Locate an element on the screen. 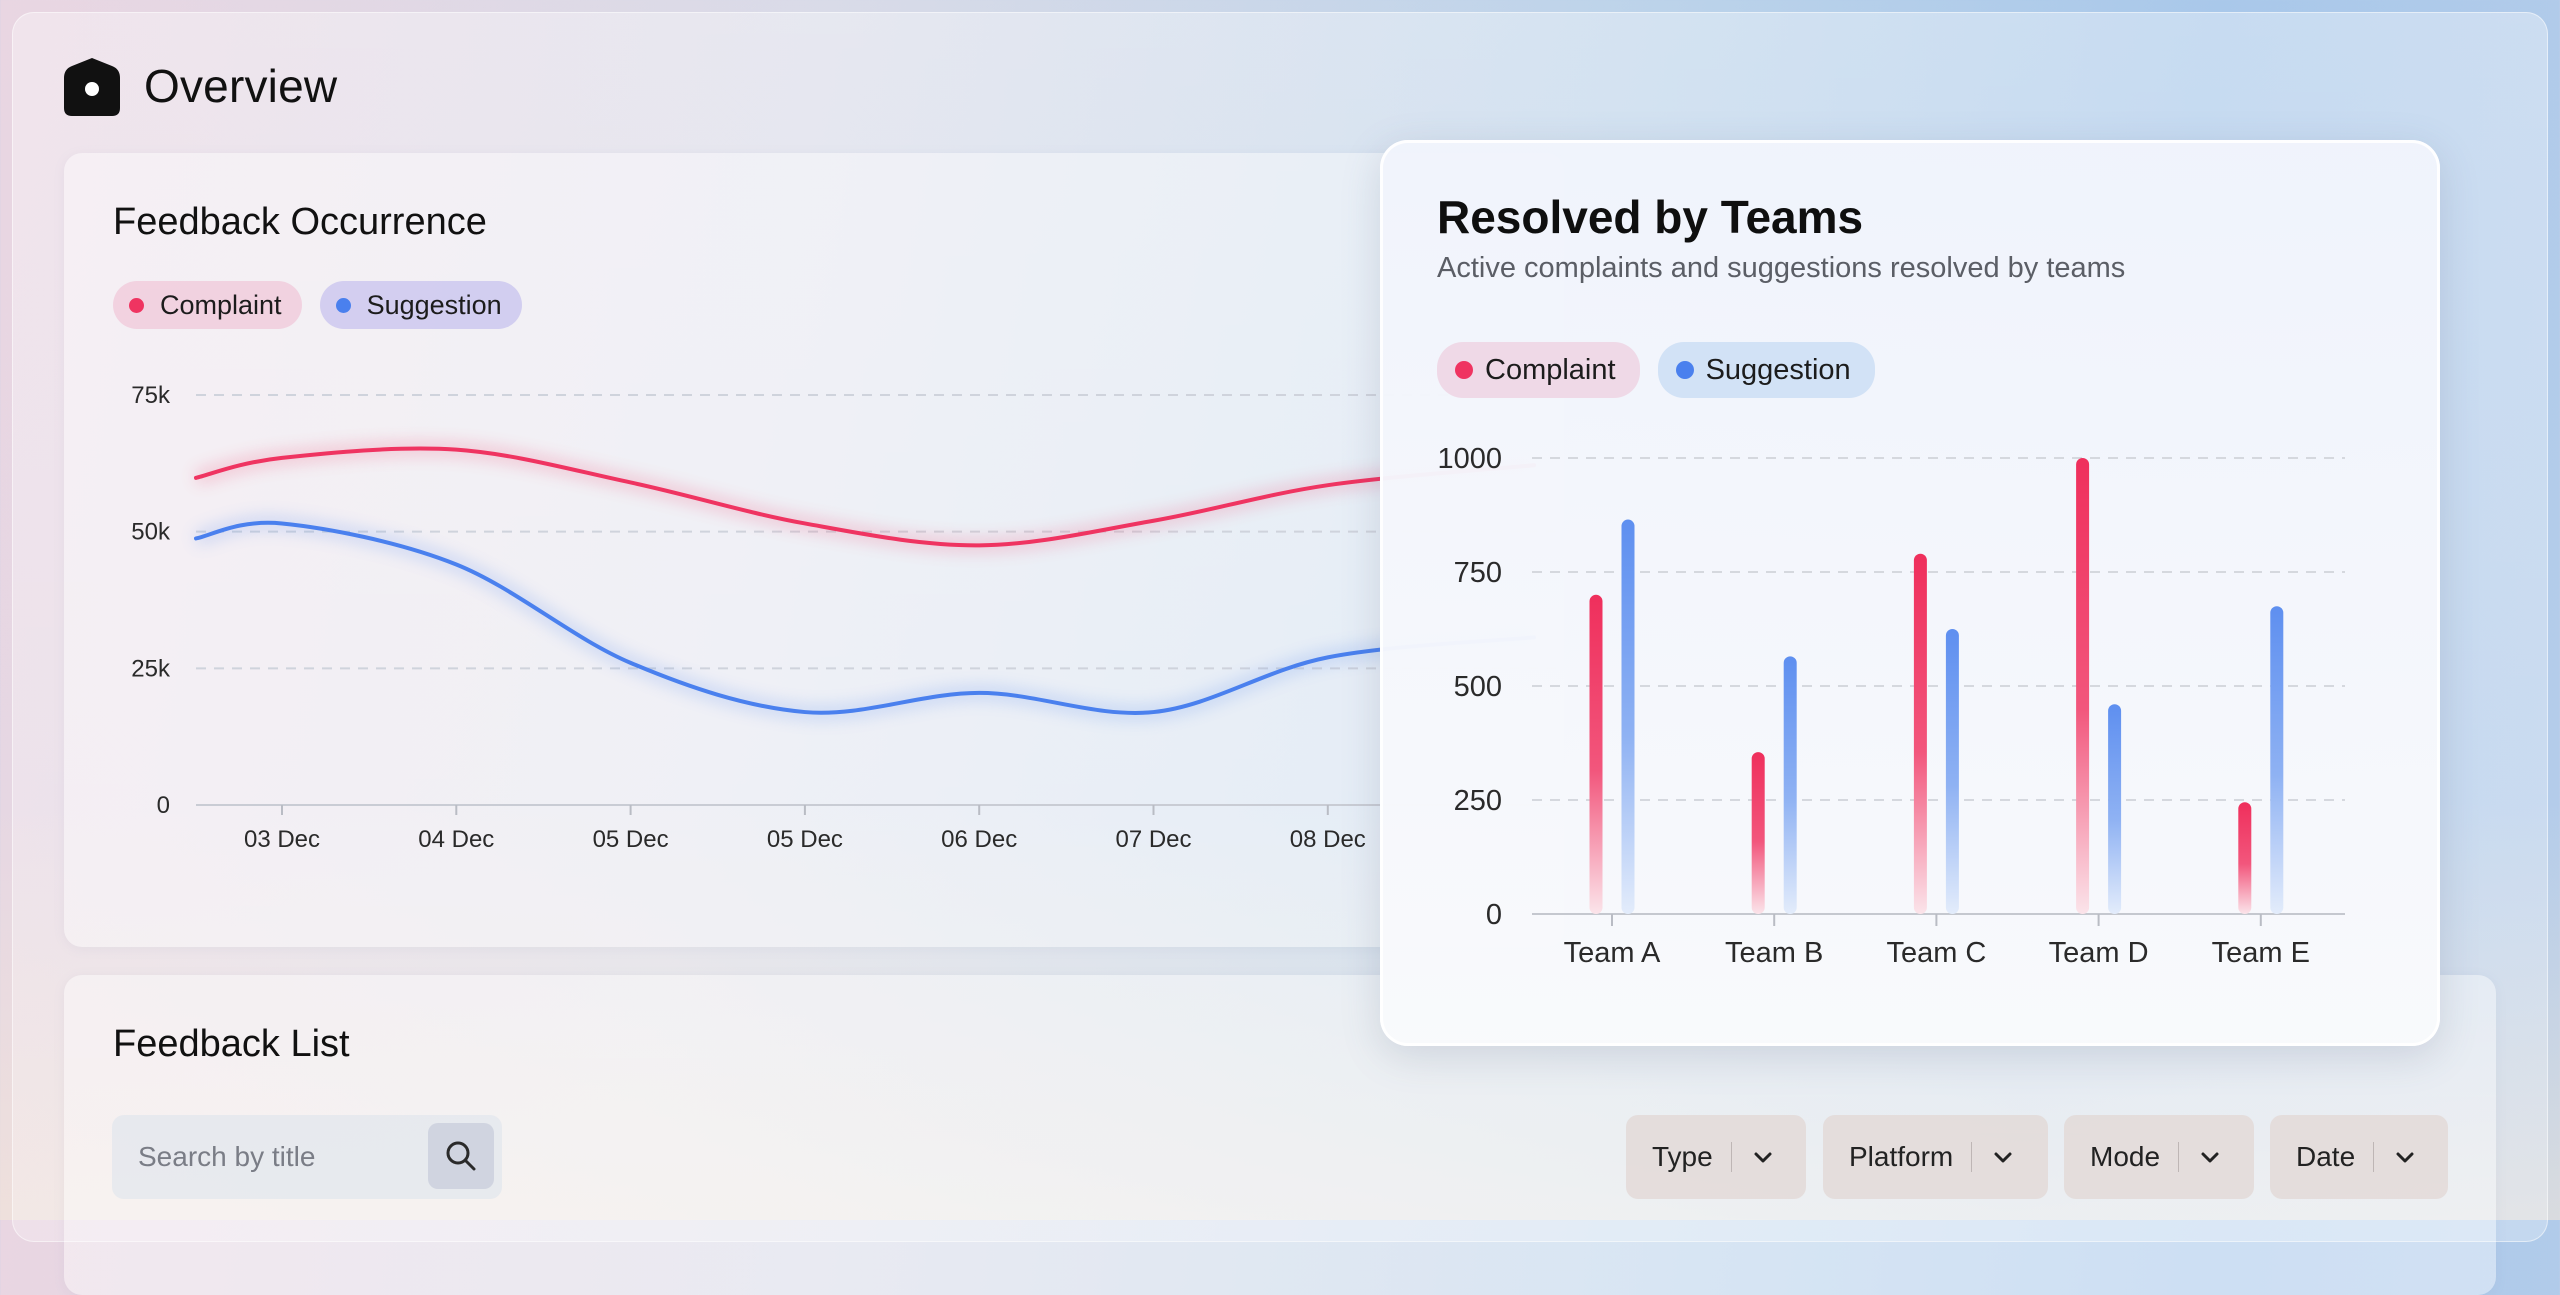 This screenshot has width=2560, height=1295. x-tick-label: Team C is located at coordinates (1936, 953).